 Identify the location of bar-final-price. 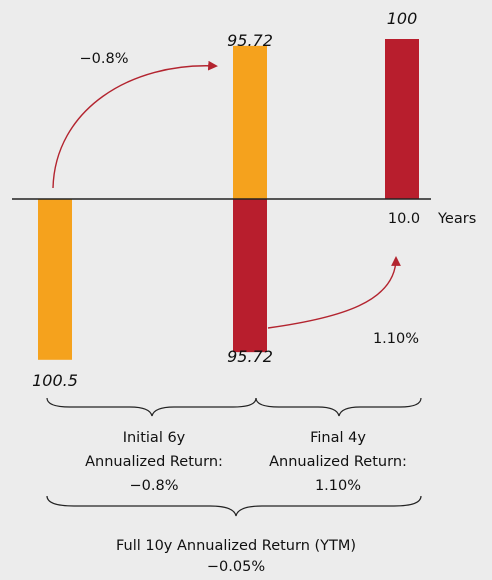
(402, 119).